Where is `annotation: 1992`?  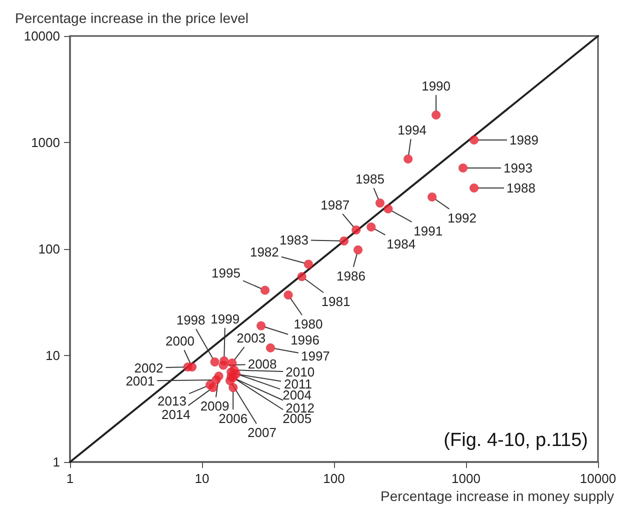
annotation: 1992 is located at coordinates (462, 218).